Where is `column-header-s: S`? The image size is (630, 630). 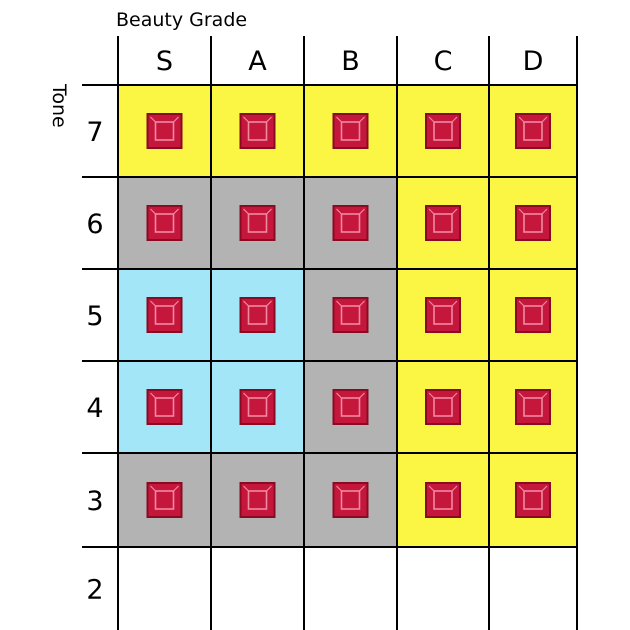 column-header-s: S is located at coordinates (164, 61).